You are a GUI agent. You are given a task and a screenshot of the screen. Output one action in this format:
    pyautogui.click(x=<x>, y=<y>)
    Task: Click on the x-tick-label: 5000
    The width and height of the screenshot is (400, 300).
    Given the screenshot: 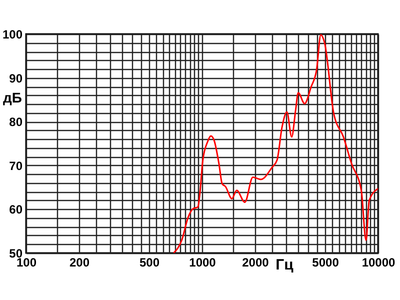 What is the action you would take?
    pyautogui.click(x=326, y=263)
    